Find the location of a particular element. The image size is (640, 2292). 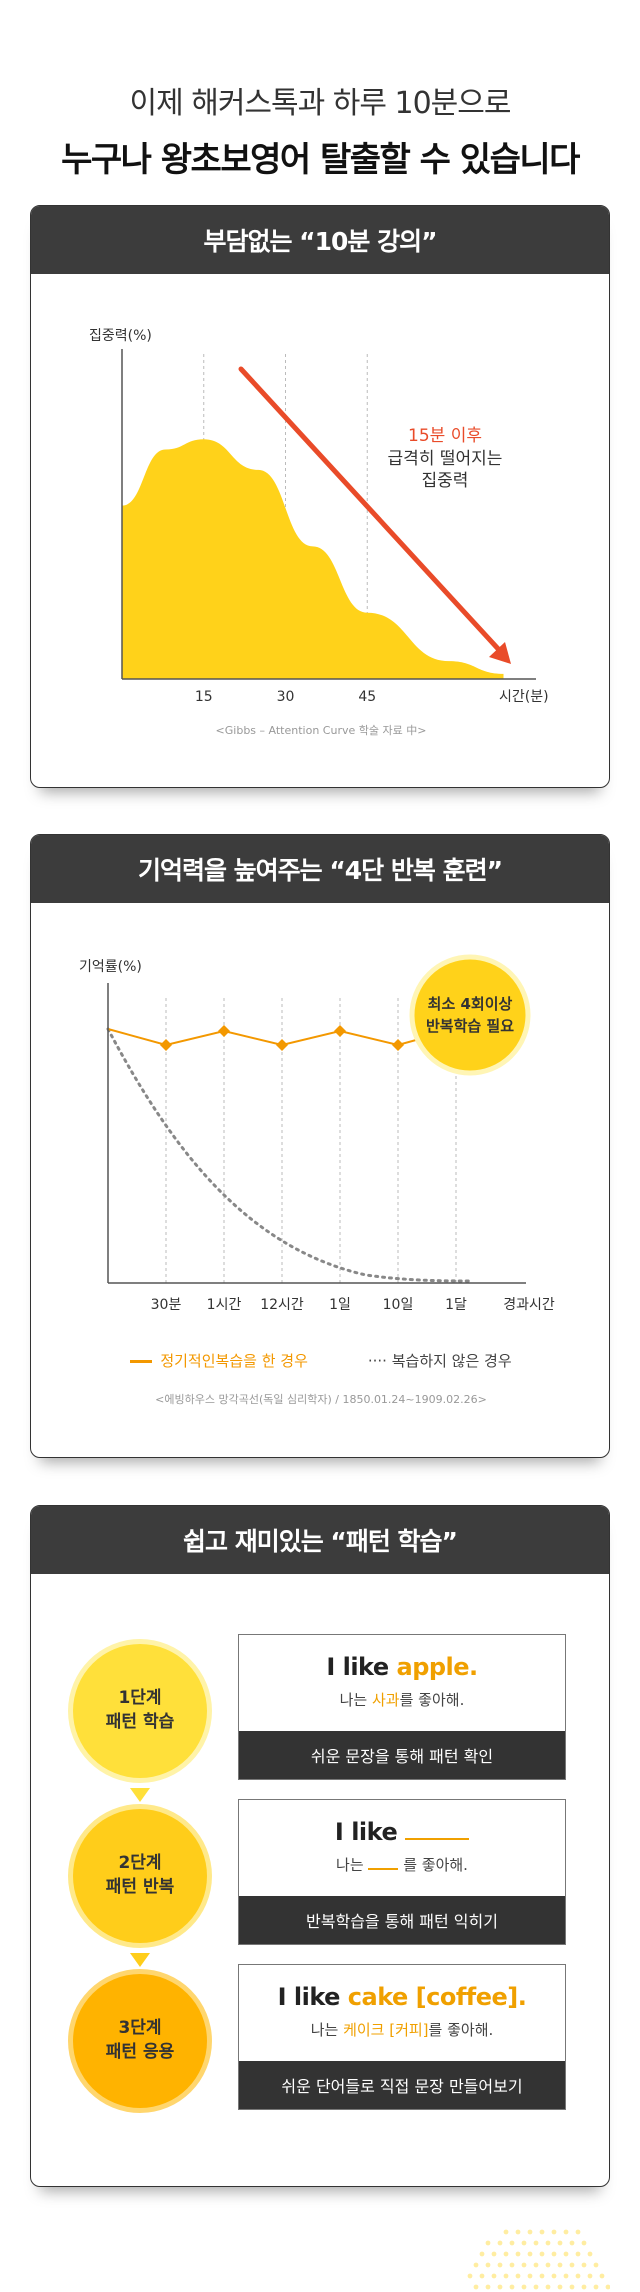

memory-legend: 정기적인복습을 한 경우 ···· 복습하지 않은 경우 is located at coordinates (320, 1360).